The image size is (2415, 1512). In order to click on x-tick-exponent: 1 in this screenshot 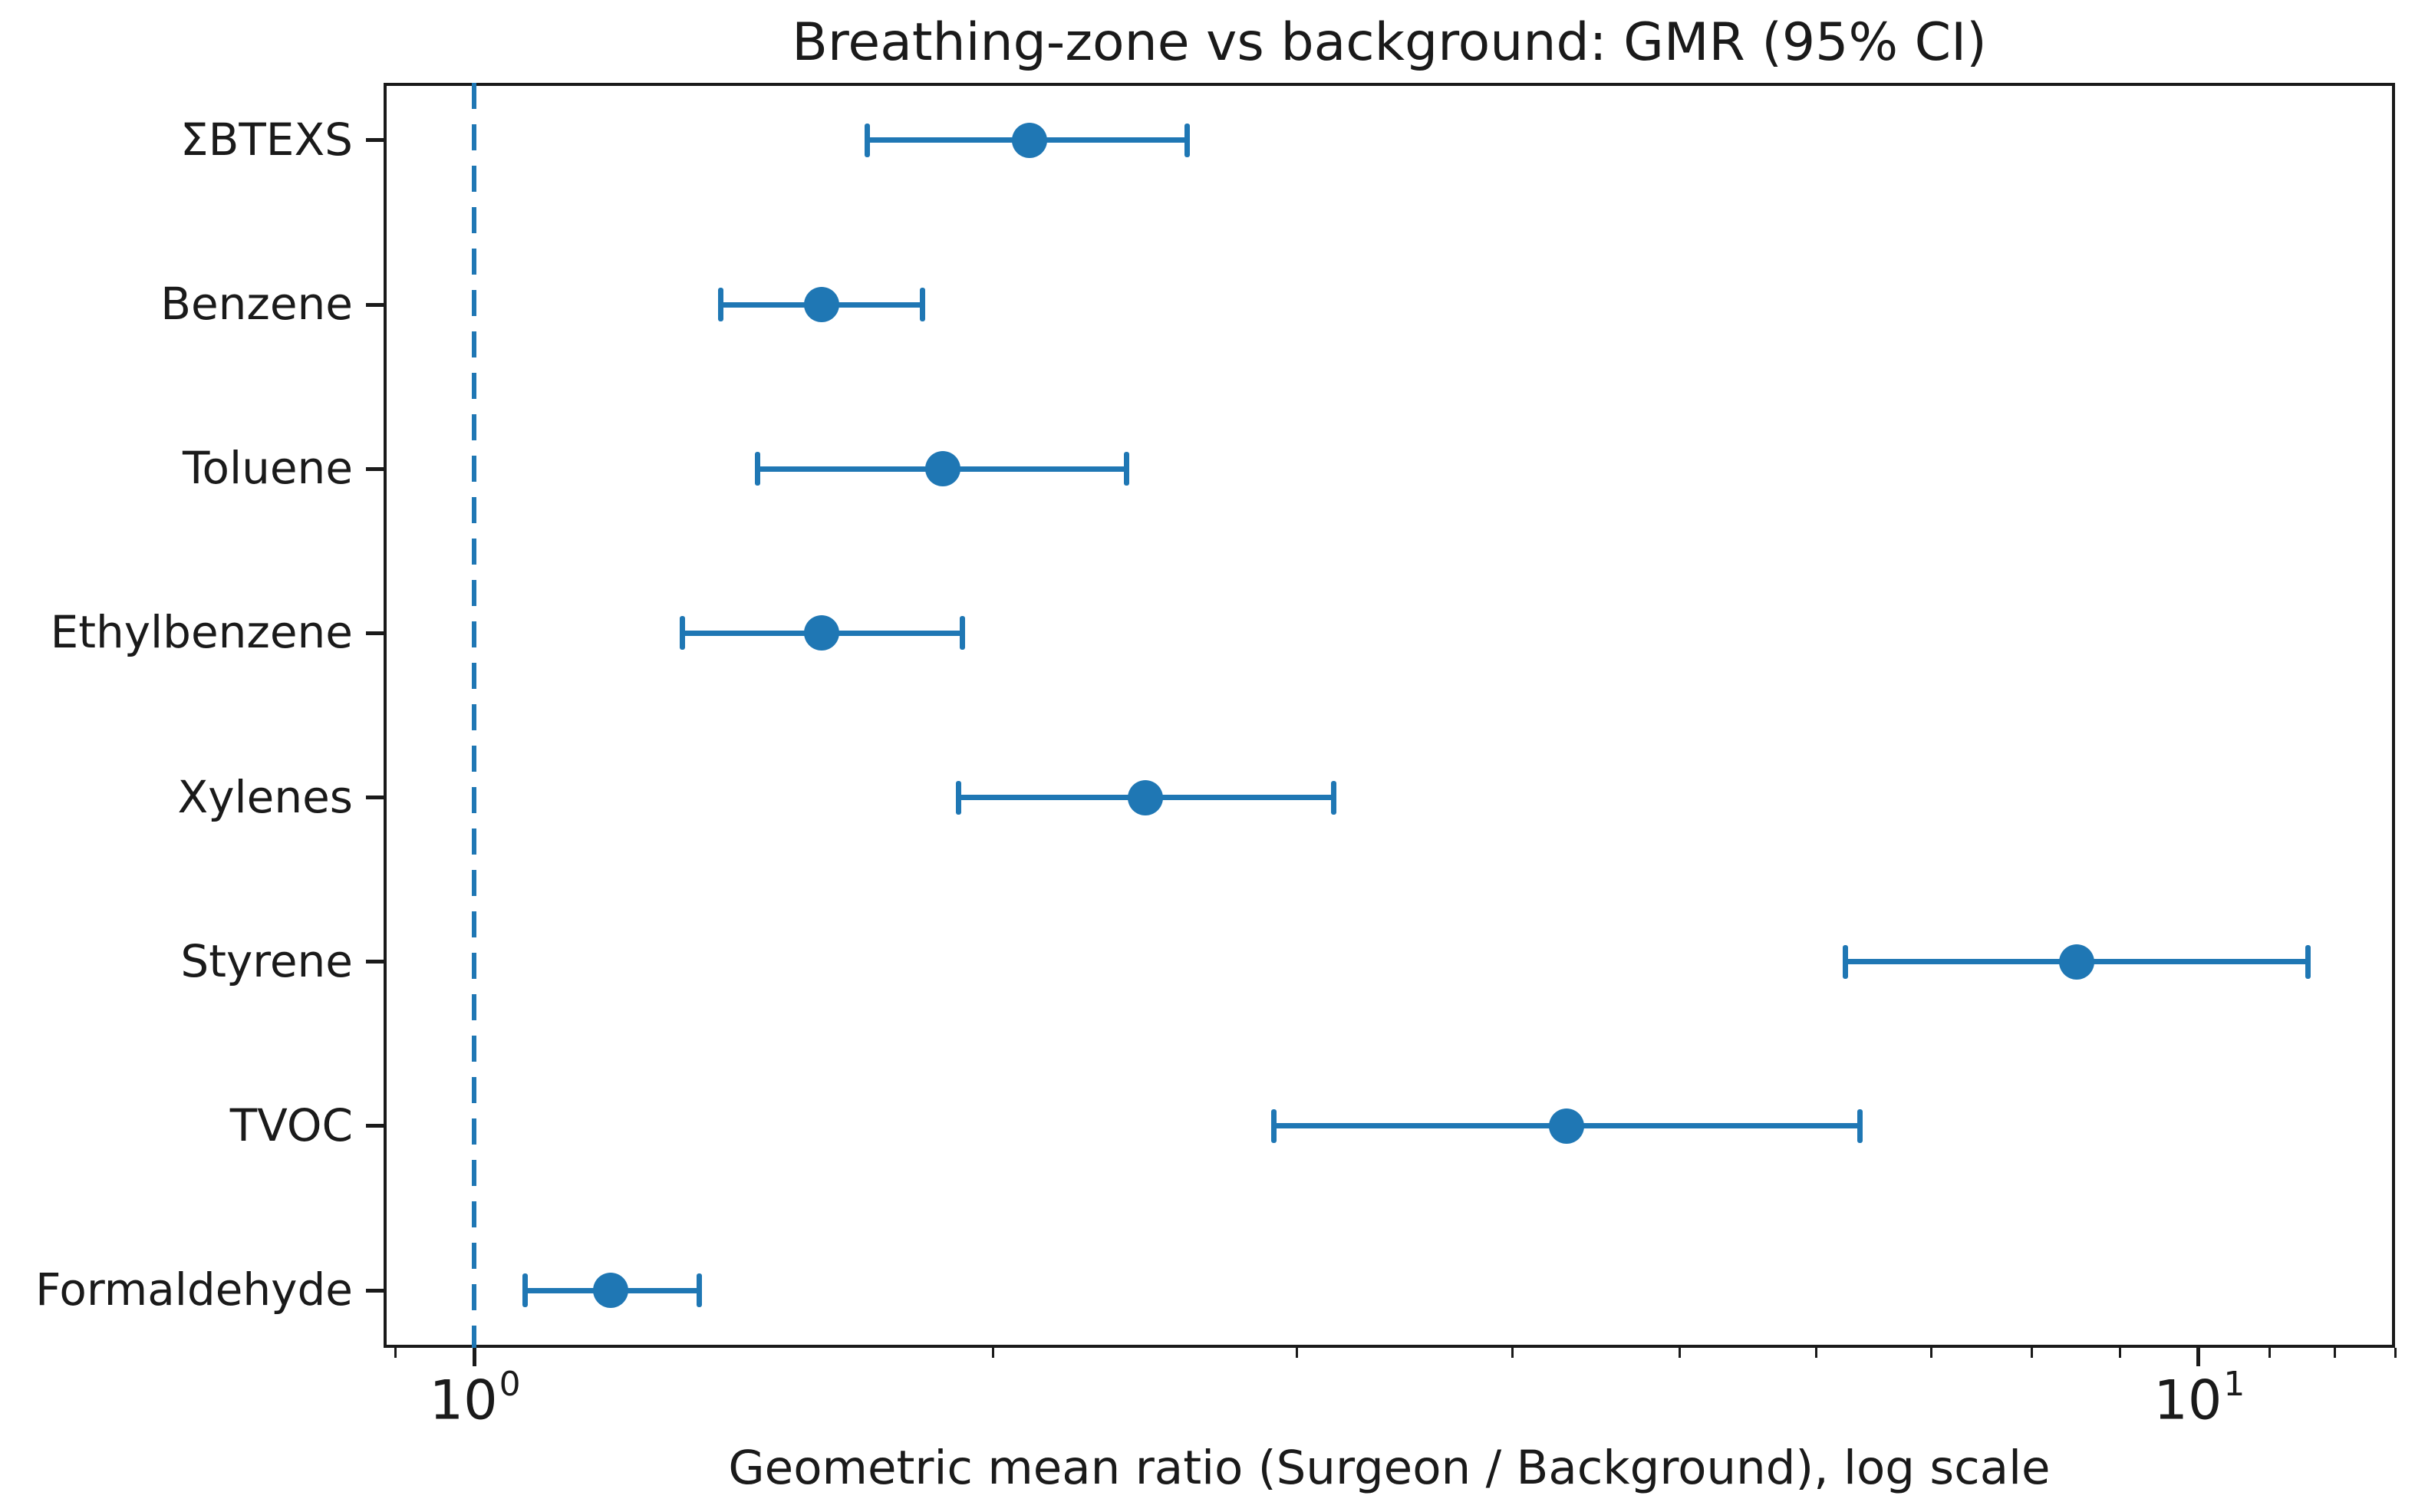, I will do `click(2234, 1384)`.